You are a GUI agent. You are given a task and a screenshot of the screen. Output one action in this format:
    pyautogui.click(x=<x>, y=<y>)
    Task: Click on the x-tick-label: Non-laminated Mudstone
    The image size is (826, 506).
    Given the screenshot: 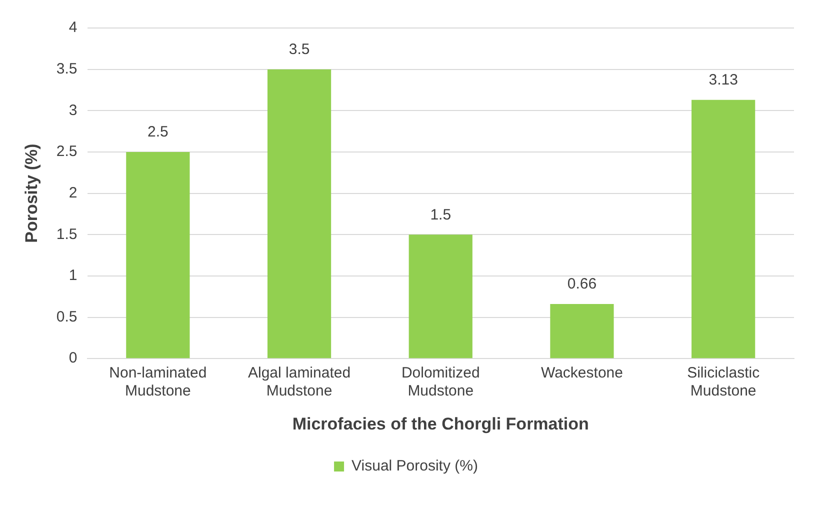 What is the action you would take?
    pyautogui.click(x=158, y=382)
    